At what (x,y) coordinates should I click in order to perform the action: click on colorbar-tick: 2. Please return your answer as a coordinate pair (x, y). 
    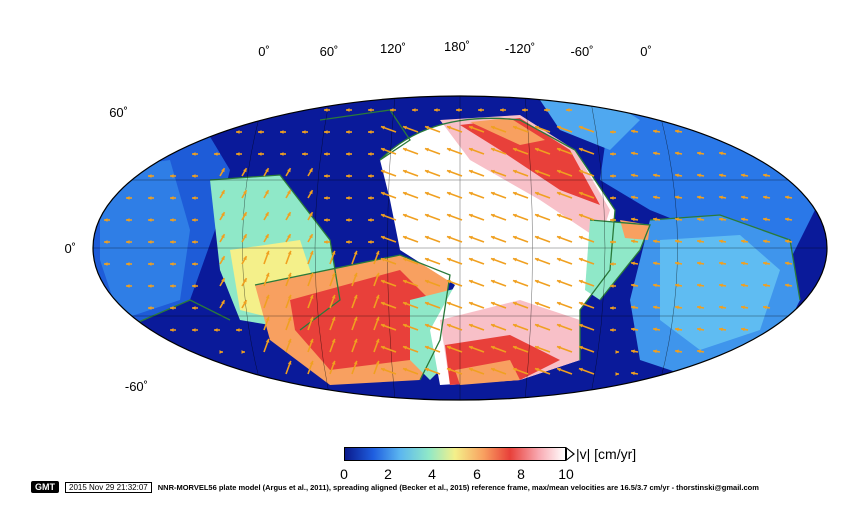
    Looking at the image, I should click on (388, 474).